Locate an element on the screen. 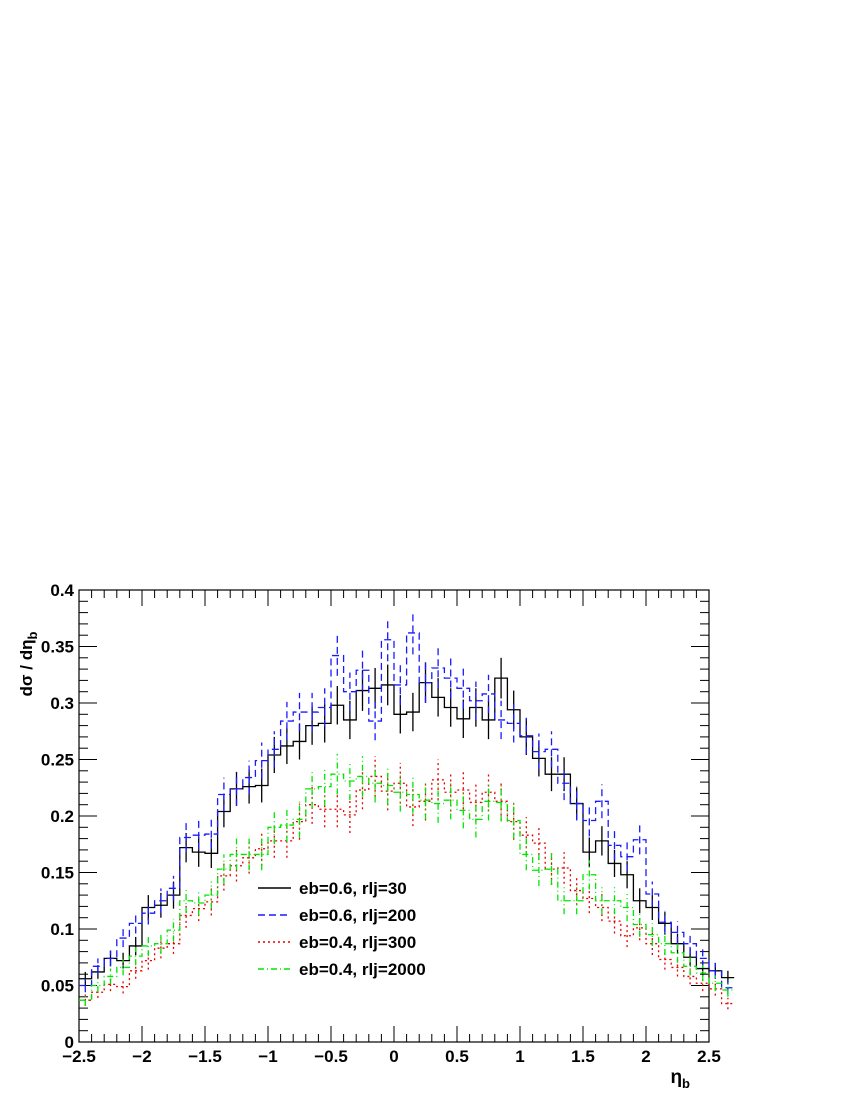 Image resolution: width=850 pixels, height=1100 pixels. x-tick-label: −0.5 is located at coordinates (331, 1056).